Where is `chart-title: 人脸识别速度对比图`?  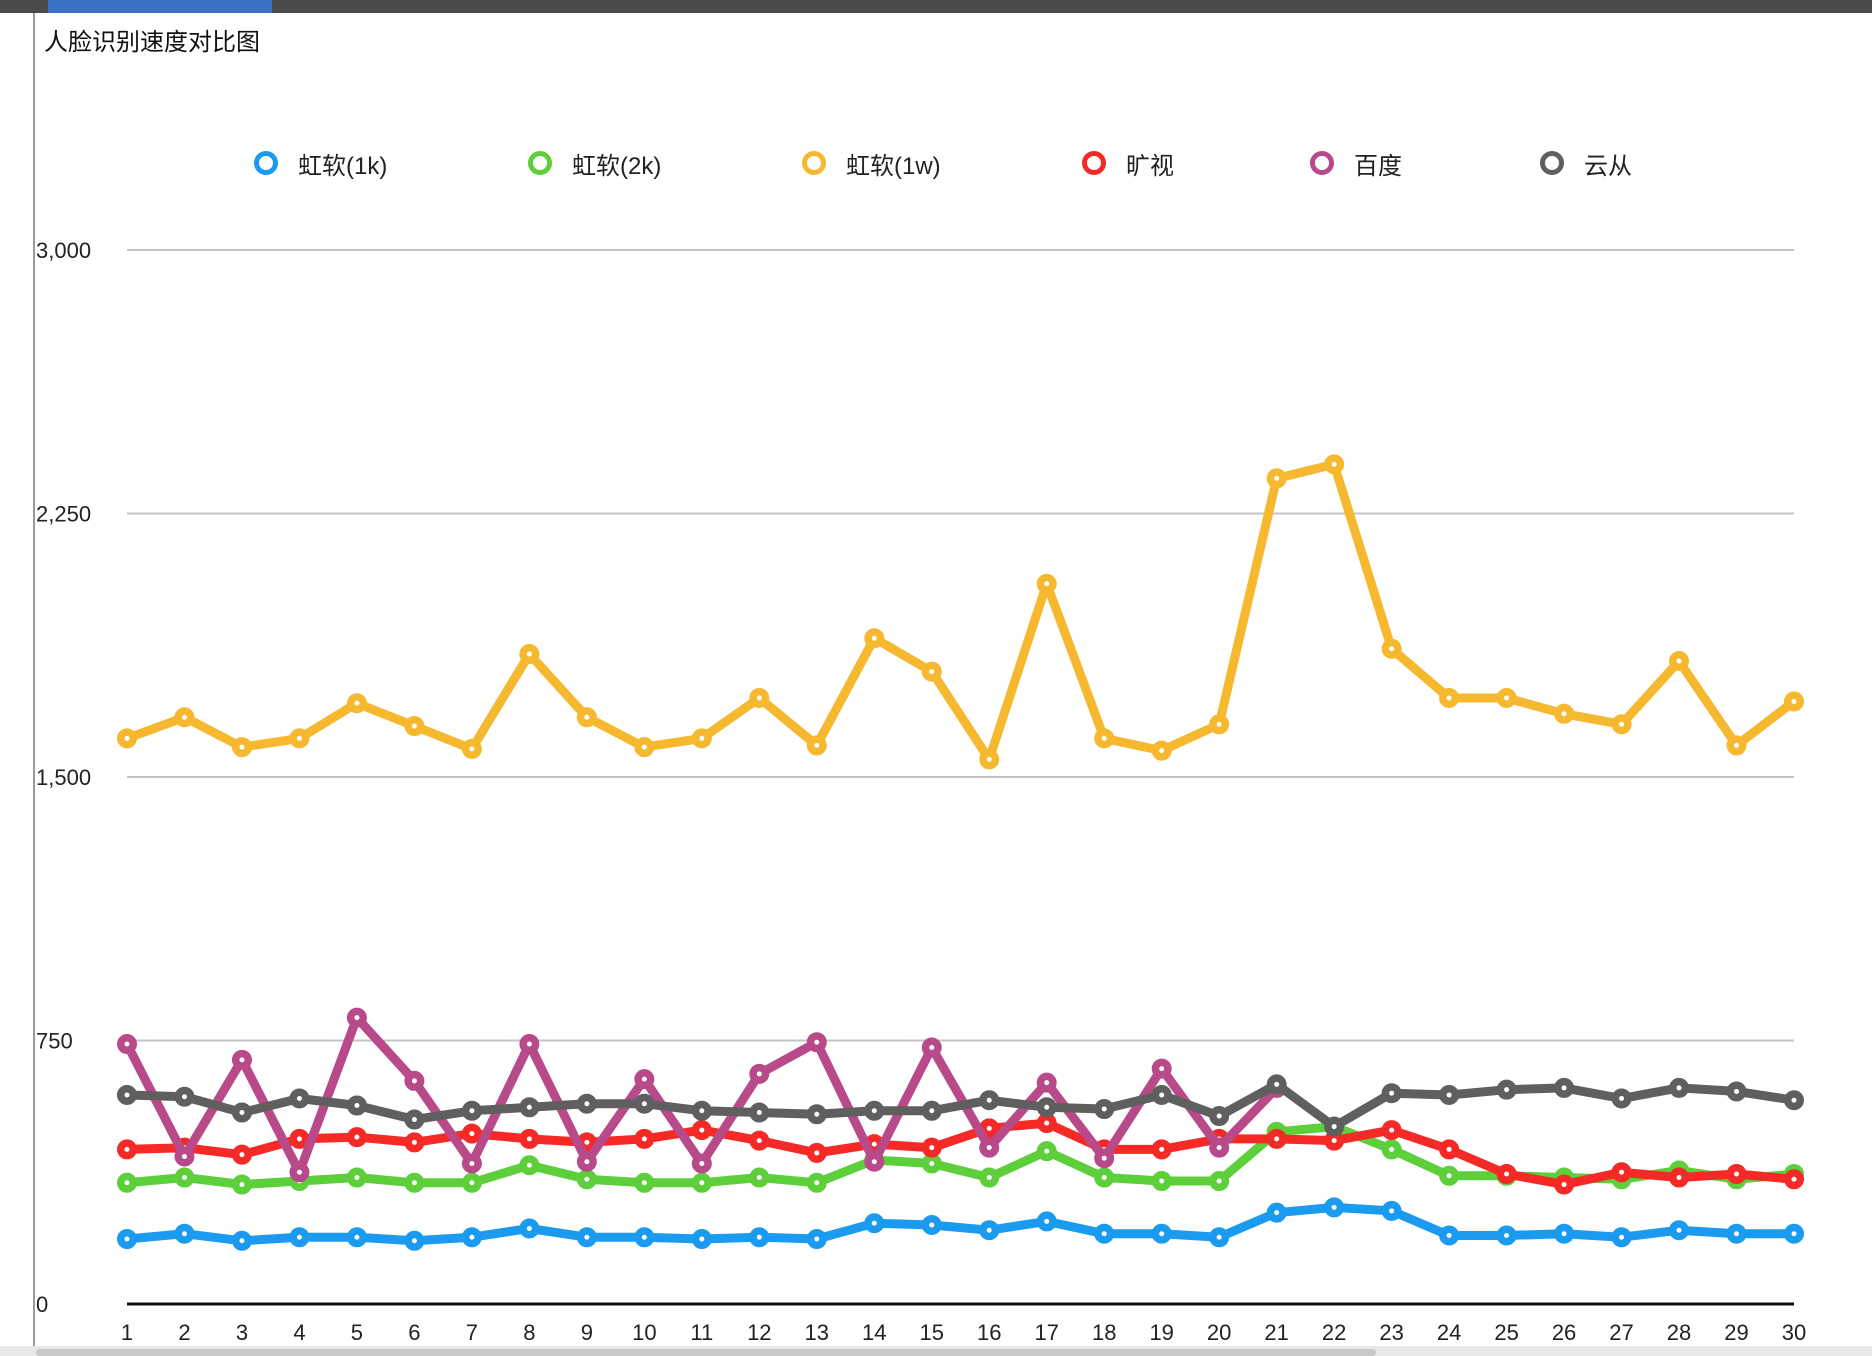
chart-title: 人脸识别速度对比图 is located at coordinates (152, 42).